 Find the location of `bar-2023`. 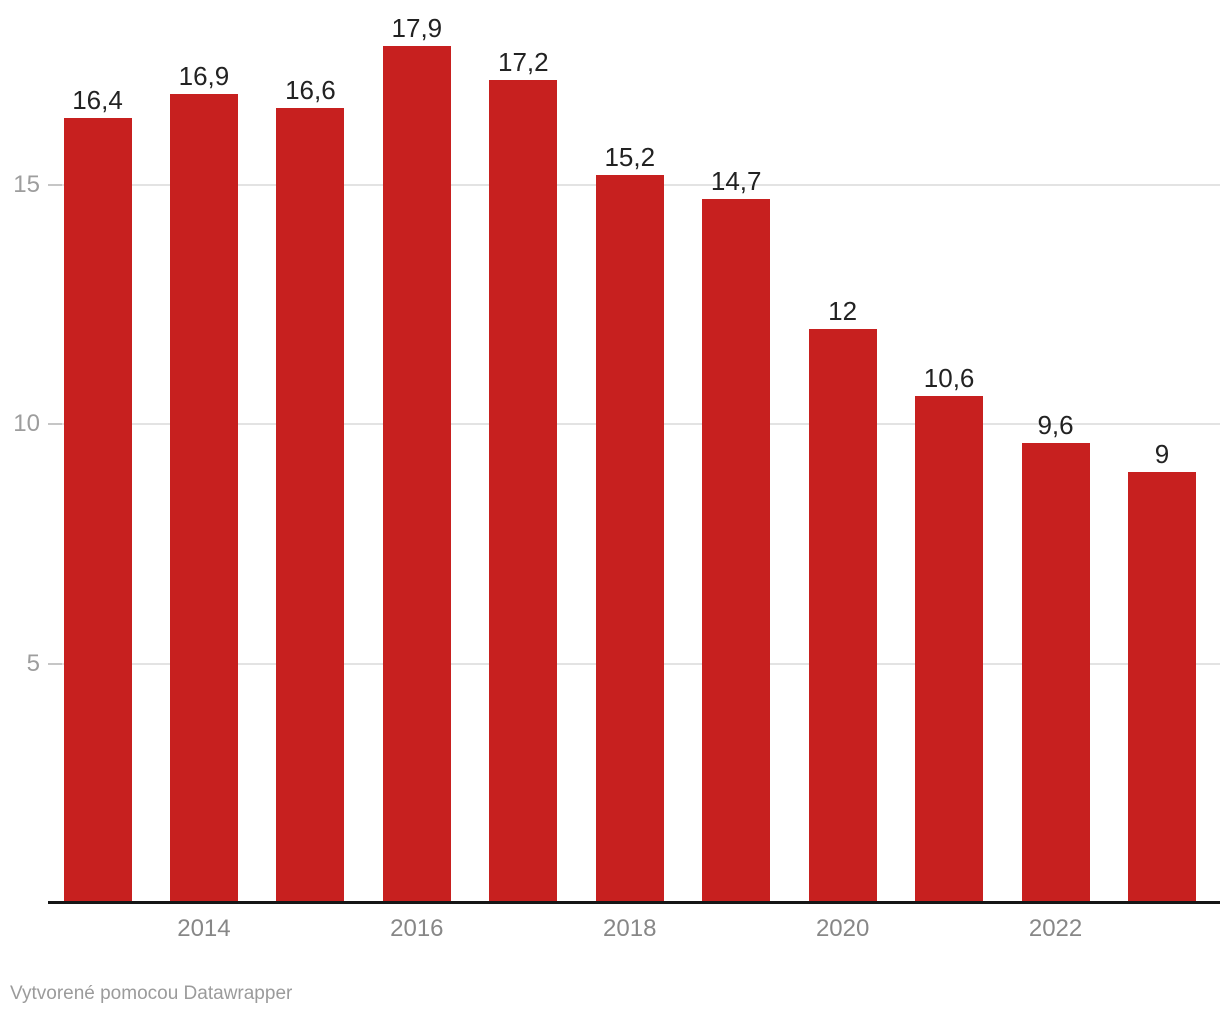

bar-2023 is located at coordinates (1162, 687).